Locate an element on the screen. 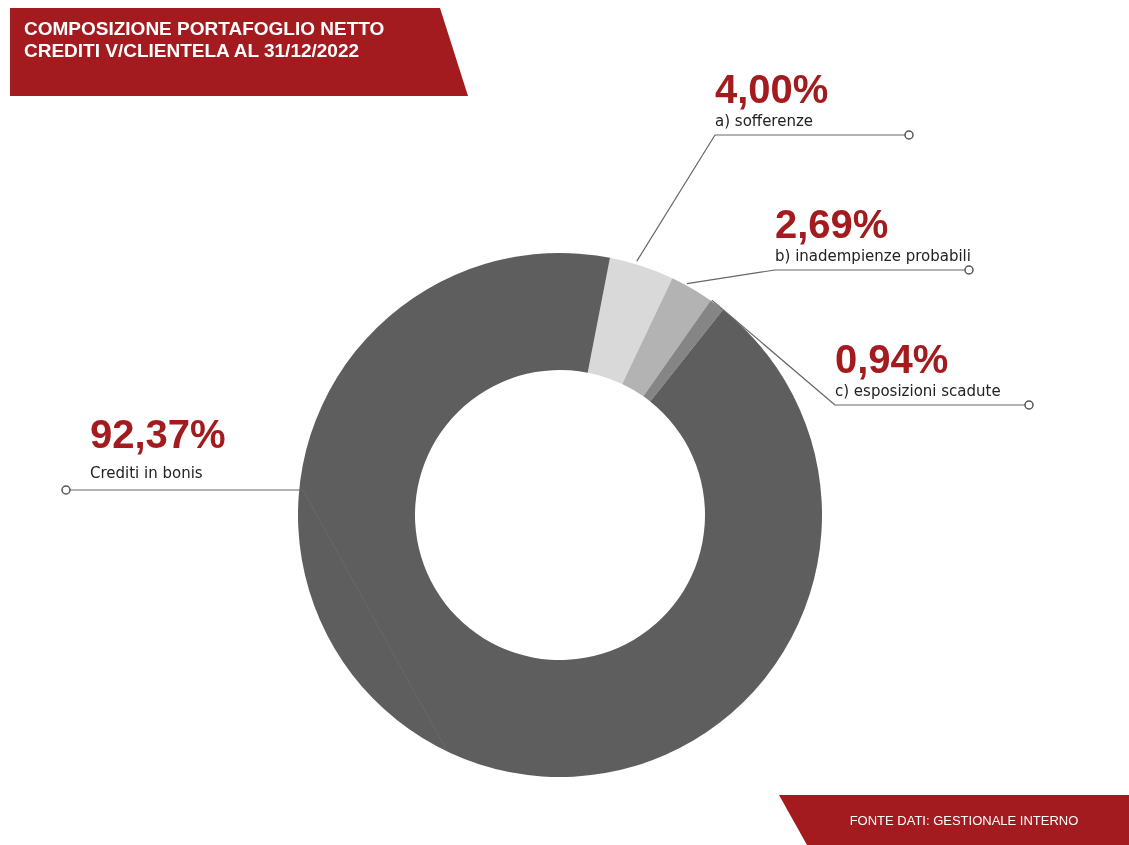  source-note: FONTE DATI: GESTIONALE INTERNO is located at coordinates (954, 820).